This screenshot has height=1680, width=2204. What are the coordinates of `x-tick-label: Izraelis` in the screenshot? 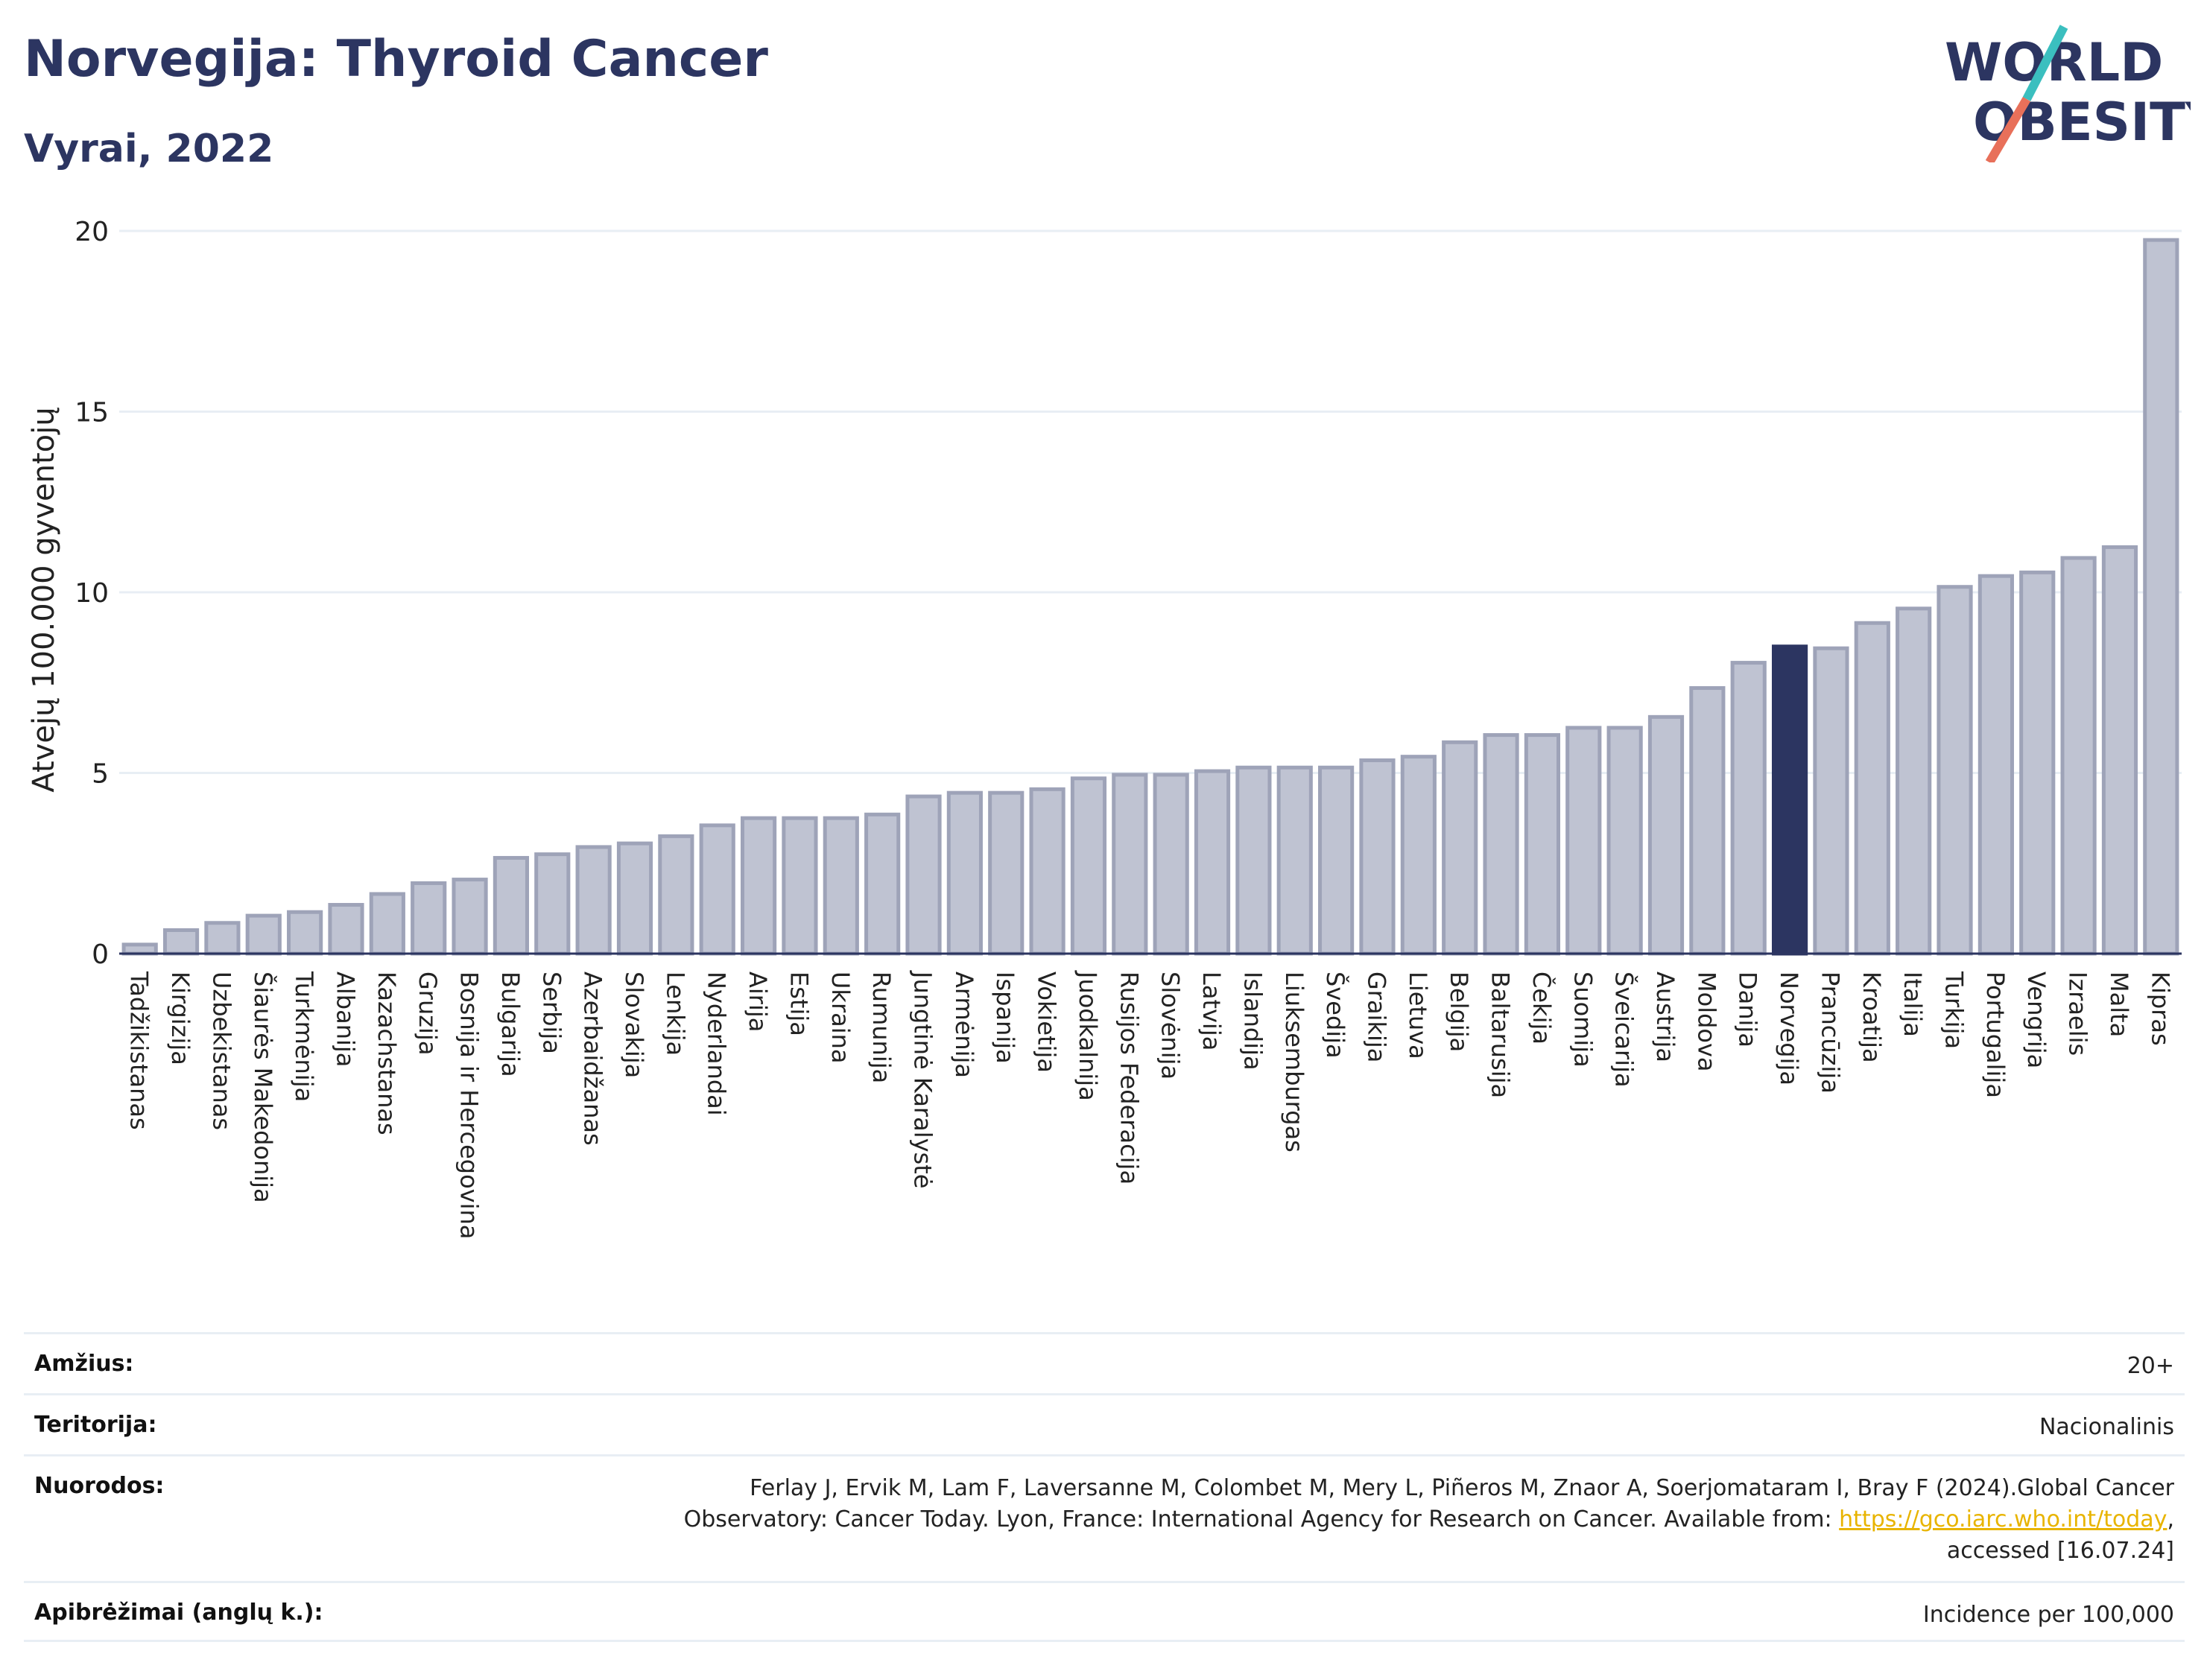 It's located at (2078, 1013).